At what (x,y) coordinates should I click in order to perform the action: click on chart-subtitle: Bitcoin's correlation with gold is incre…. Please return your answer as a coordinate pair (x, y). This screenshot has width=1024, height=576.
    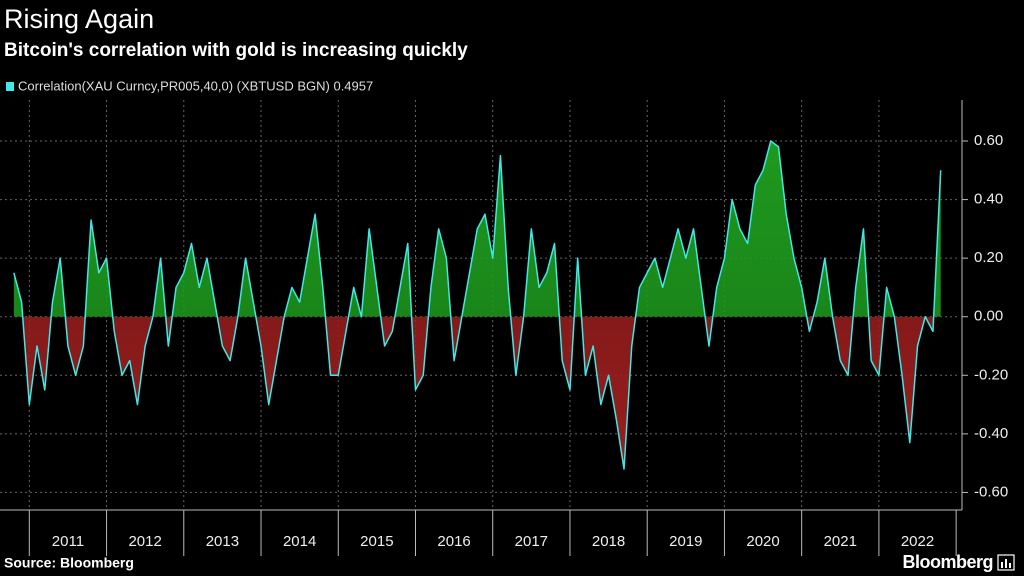
    Looking at the image, I should click on (236, 50).